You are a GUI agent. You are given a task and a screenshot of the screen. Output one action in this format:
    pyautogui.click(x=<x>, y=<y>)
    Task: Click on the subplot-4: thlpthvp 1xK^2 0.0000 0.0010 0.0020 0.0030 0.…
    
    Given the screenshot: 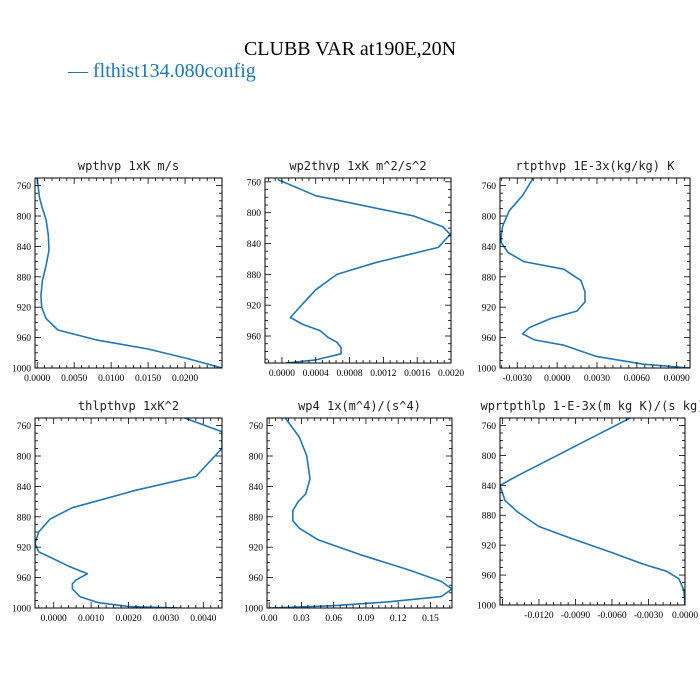 What is the action you would take?
    pyautogui.click(x=117, y=511)
    